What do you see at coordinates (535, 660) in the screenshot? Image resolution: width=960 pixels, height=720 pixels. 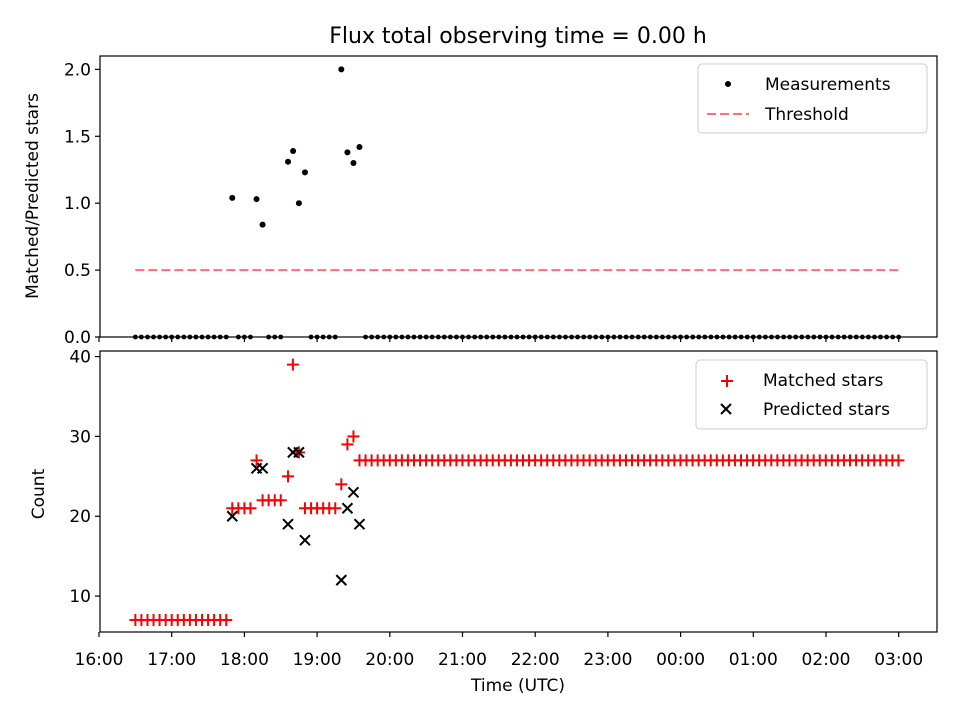 I see `x-tick-label: 22:00` at bounding box center [535, 660].